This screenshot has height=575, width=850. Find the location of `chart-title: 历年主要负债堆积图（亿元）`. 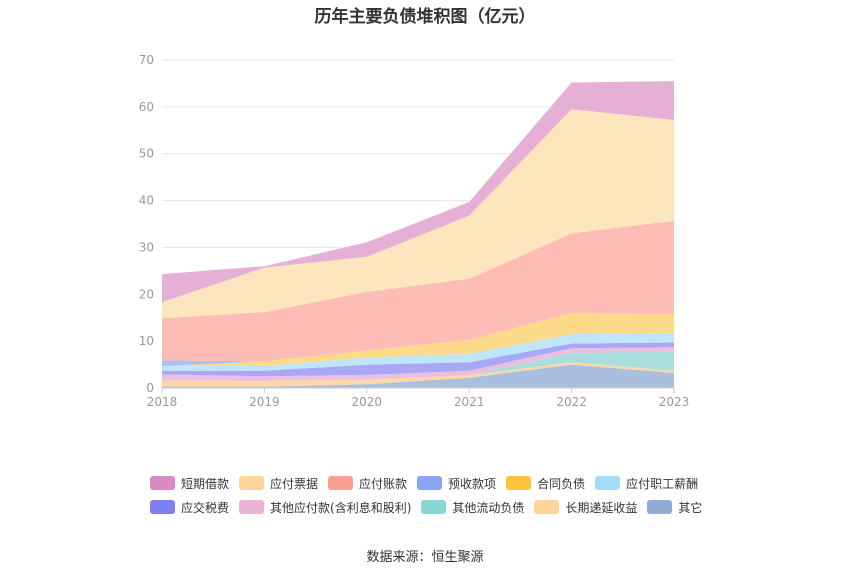

chart-title: 历年主要负债堆积图（亿元） is located at coordinates (425, 17).